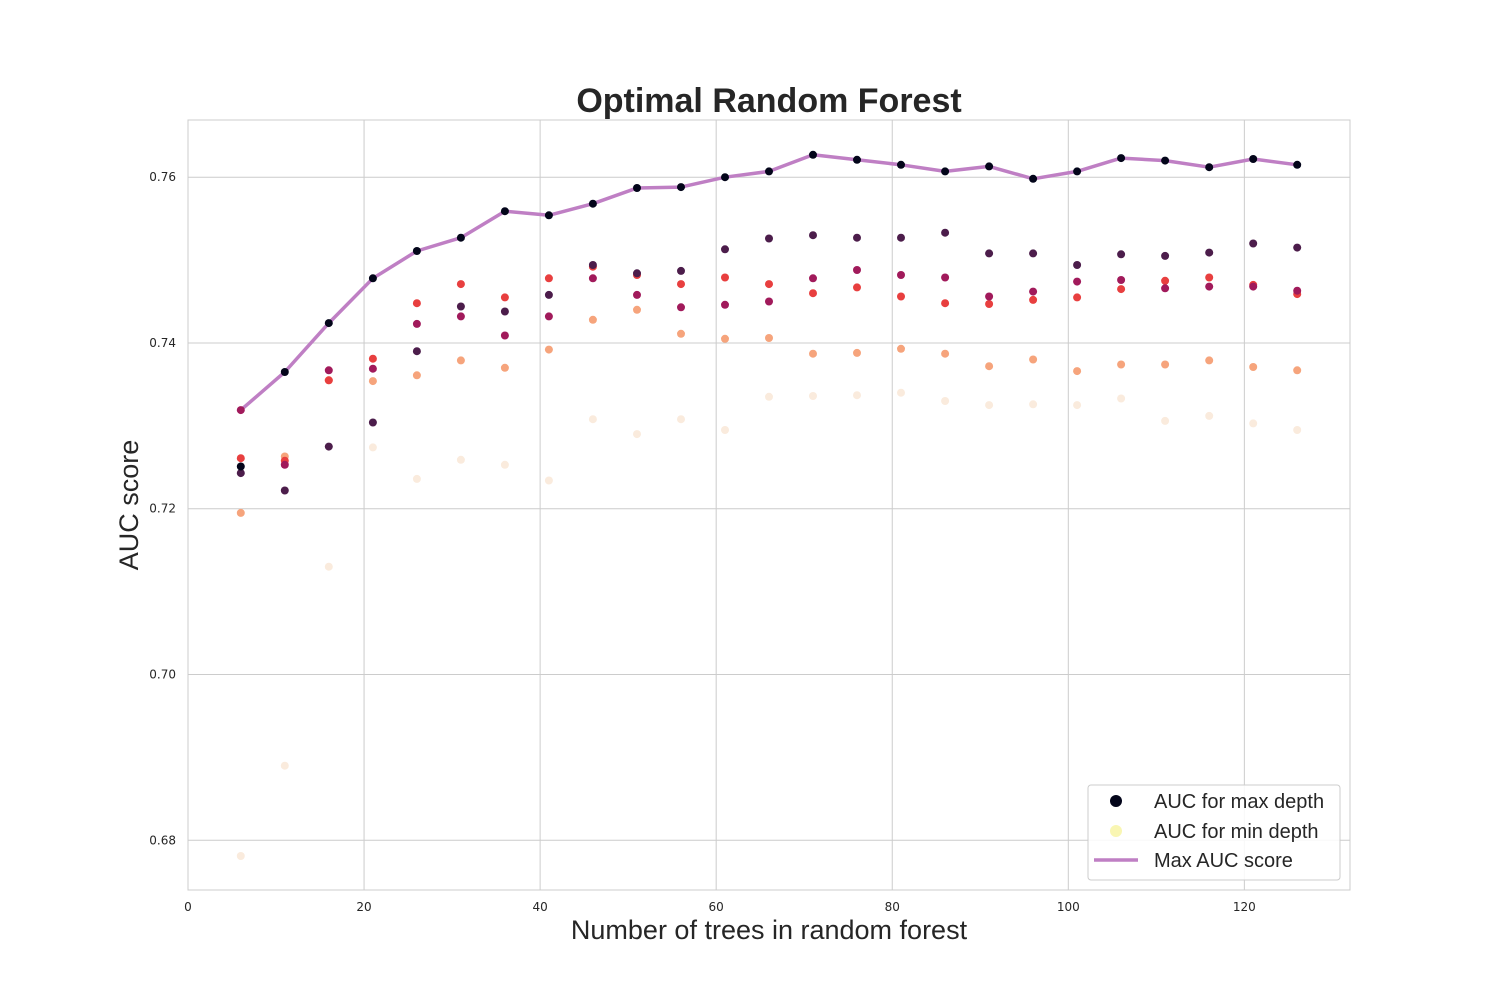  What do you see at coordinates (188, 907) in the screenshot?
I see `x-tick-label: 0` at bounding box center [188, 907].